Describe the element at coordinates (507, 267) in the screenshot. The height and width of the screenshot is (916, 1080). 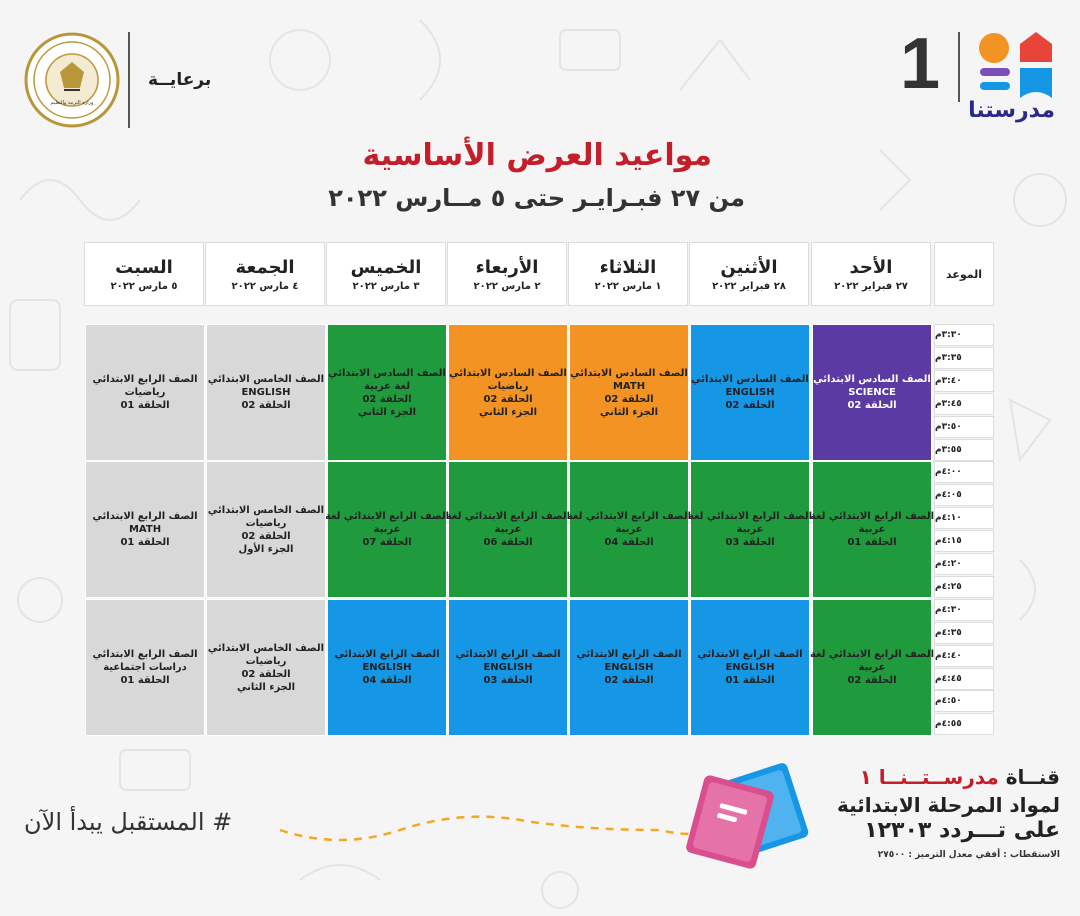
I see `day-name: الأربعاء` at that location.